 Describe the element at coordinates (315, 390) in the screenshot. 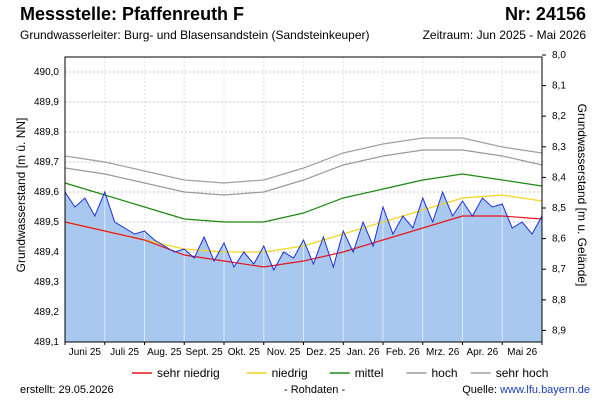

I see `raw-data-note: - Rohdaten -` at that location.